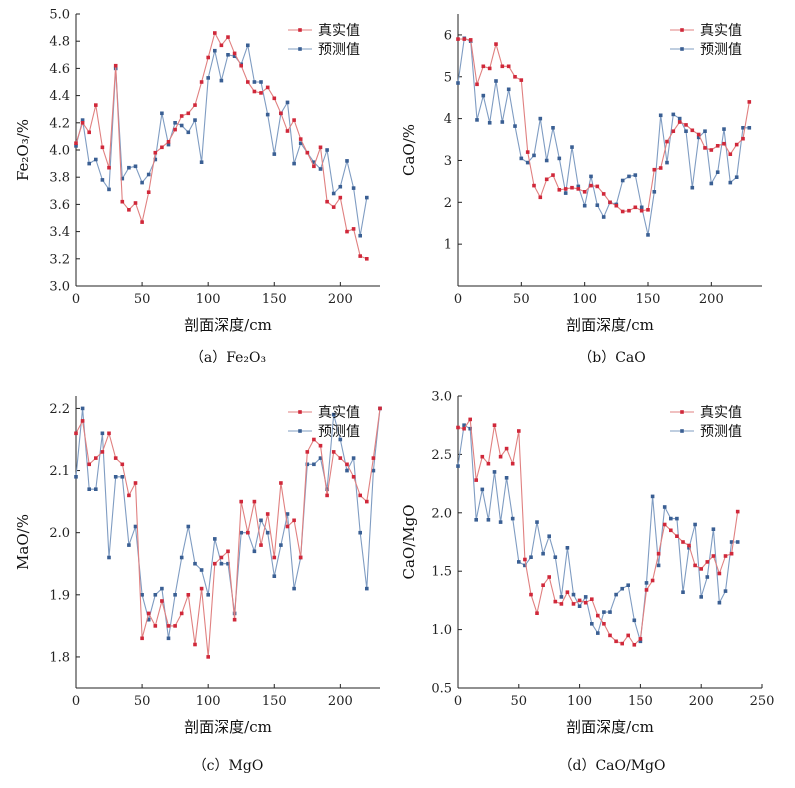  I want to click on legend-marker-predicted, so click(300, 49).